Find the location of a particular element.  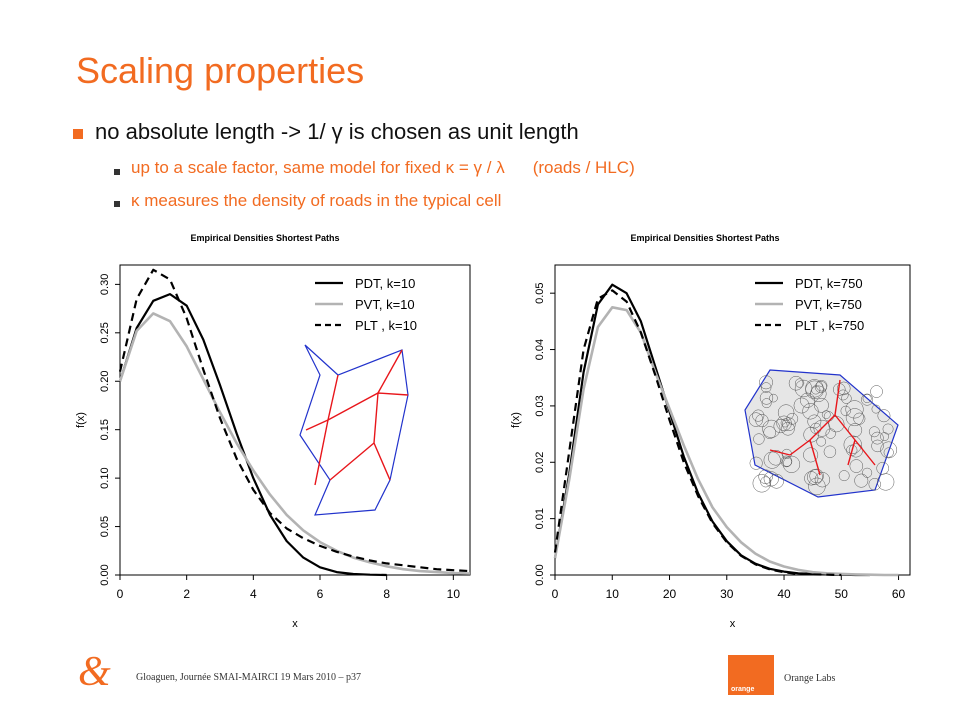

y-tick-label: 0.30 is located at coordinates (105, 284).